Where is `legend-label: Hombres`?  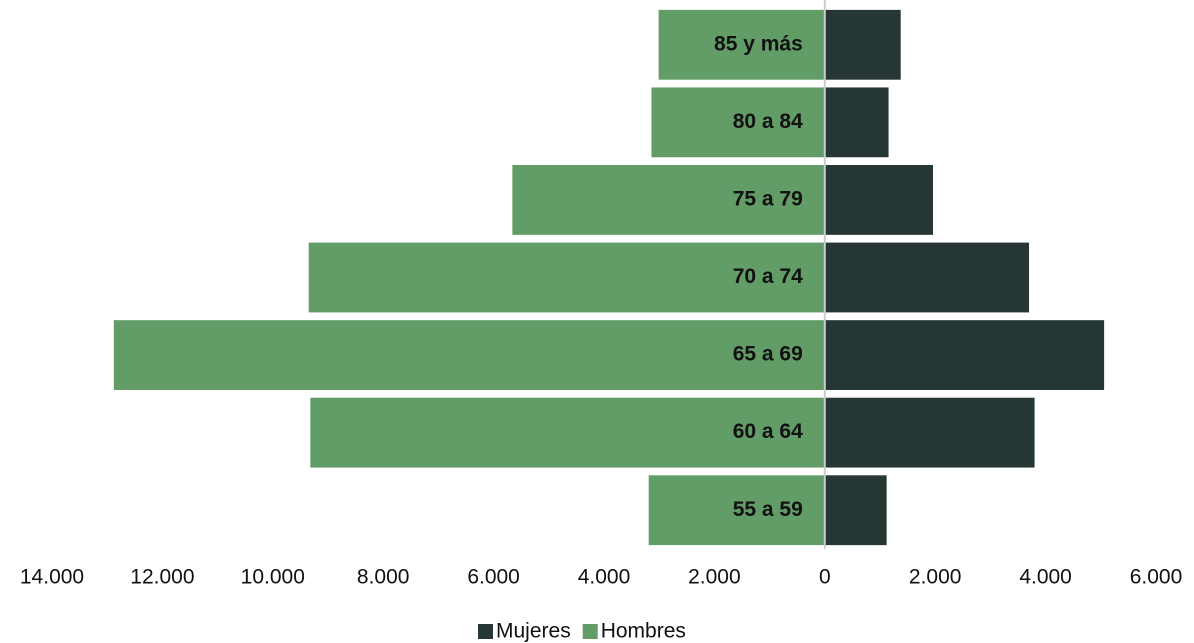 legend-label: Hombres is located at coordinates (643, 631).